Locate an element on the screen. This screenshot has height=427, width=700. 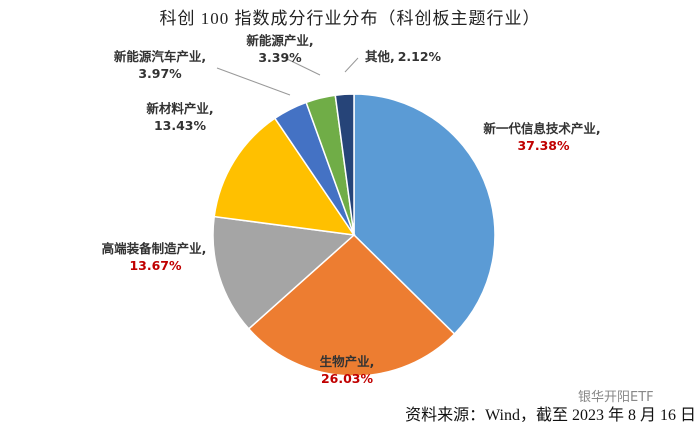
slice-label: 高端装备制造产业, 13.67% is located at coordinates (154, 257).